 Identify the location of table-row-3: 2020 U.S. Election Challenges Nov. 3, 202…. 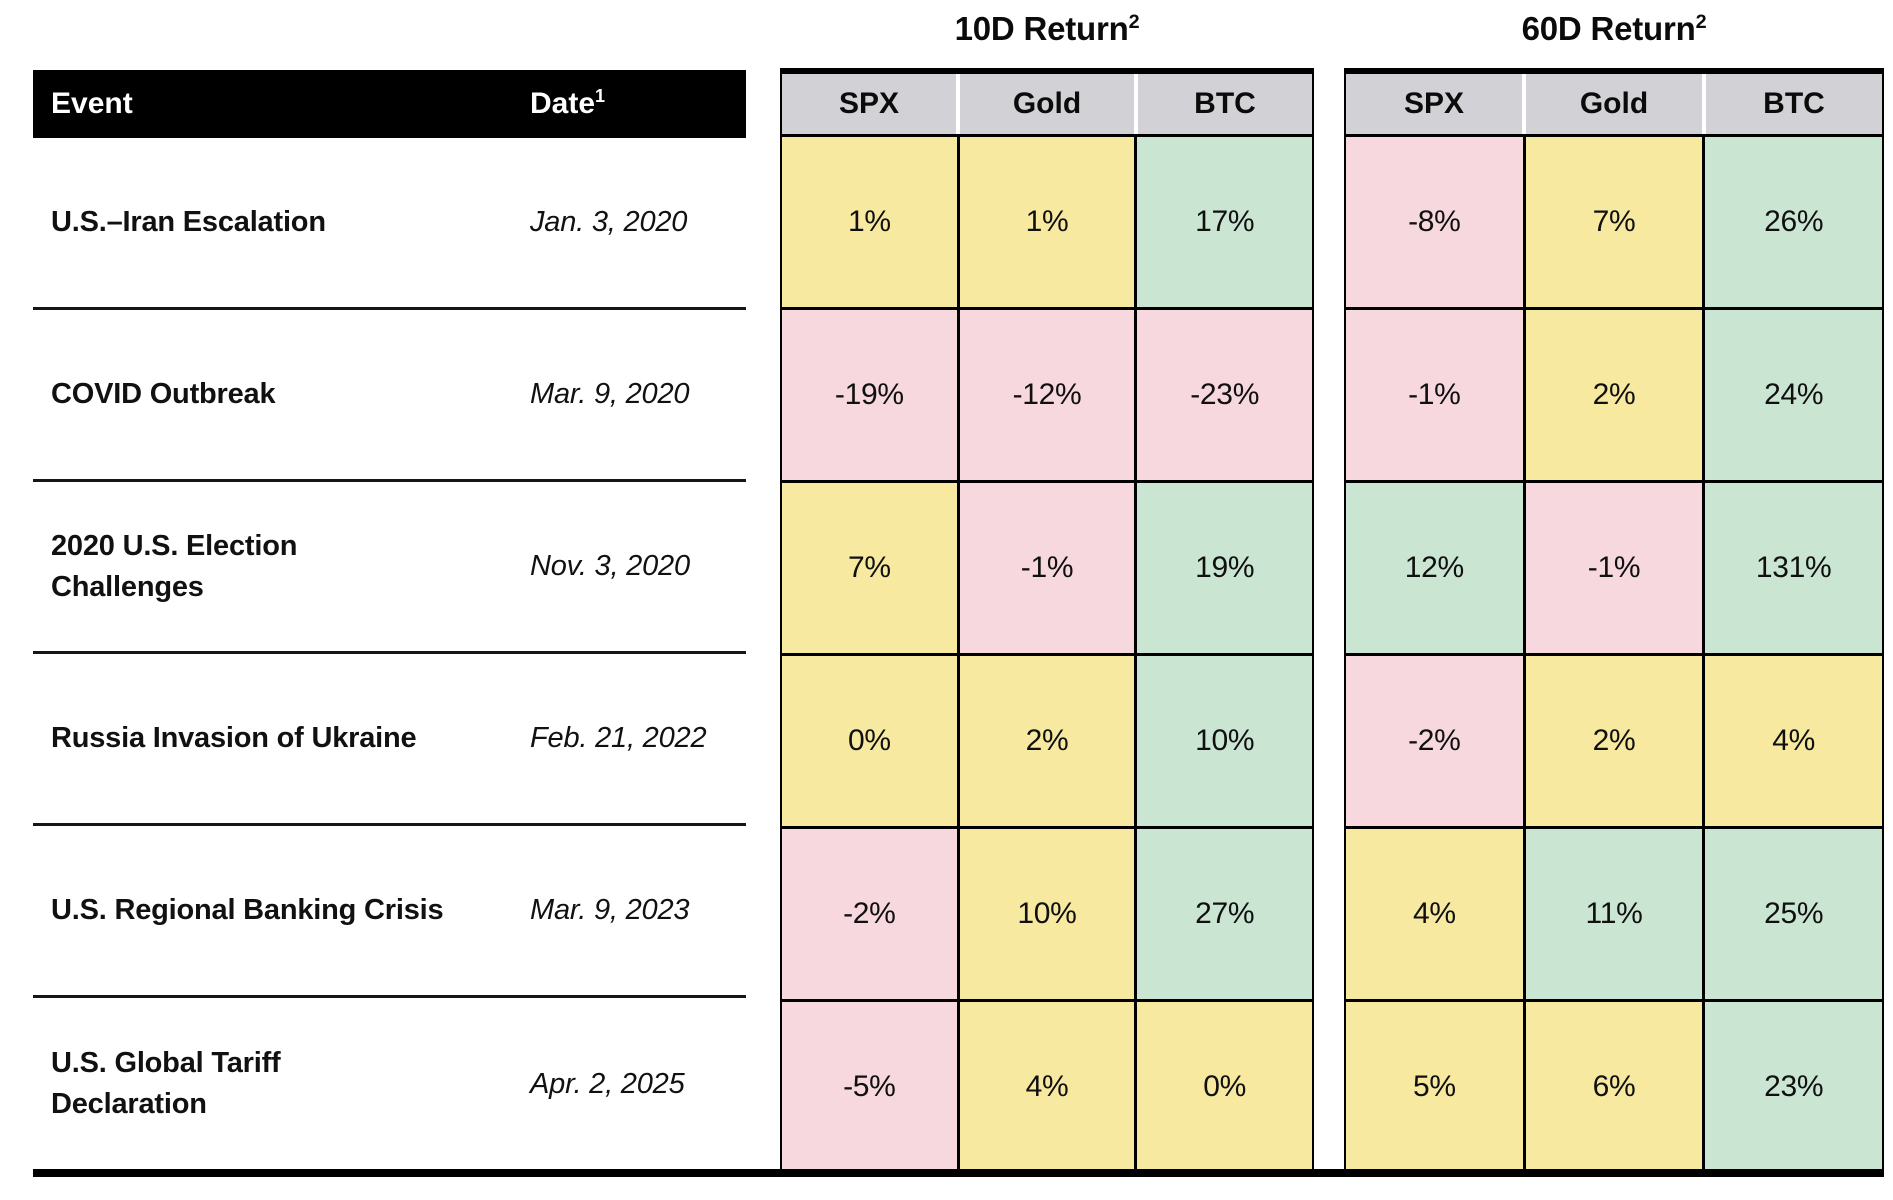
(389, 568).